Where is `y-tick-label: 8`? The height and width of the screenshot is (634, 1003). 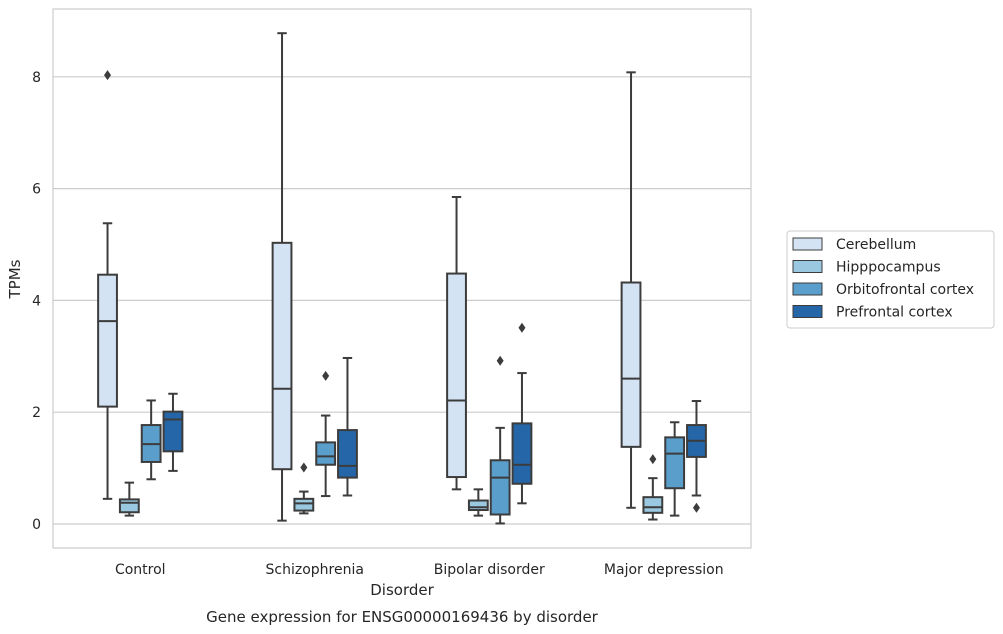 y-tick-label: 8 is located at coordinates (36, 78).